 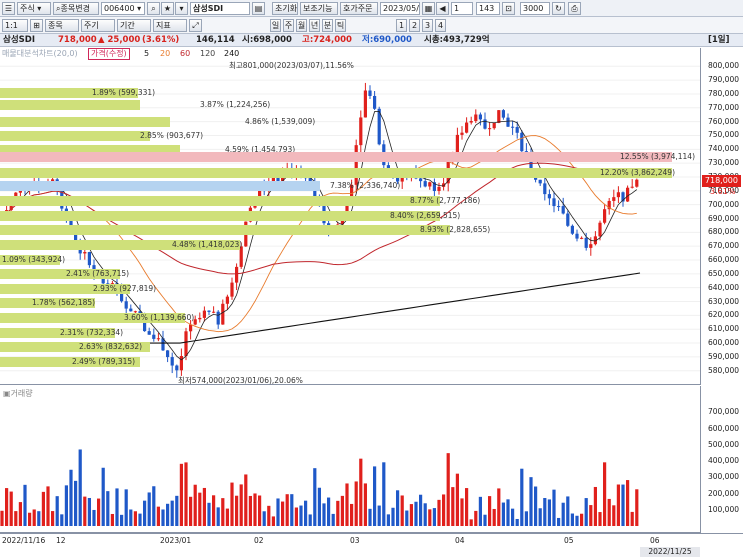 I want to click on chevron-down-icon: ▾, so click(x=181, y=8).